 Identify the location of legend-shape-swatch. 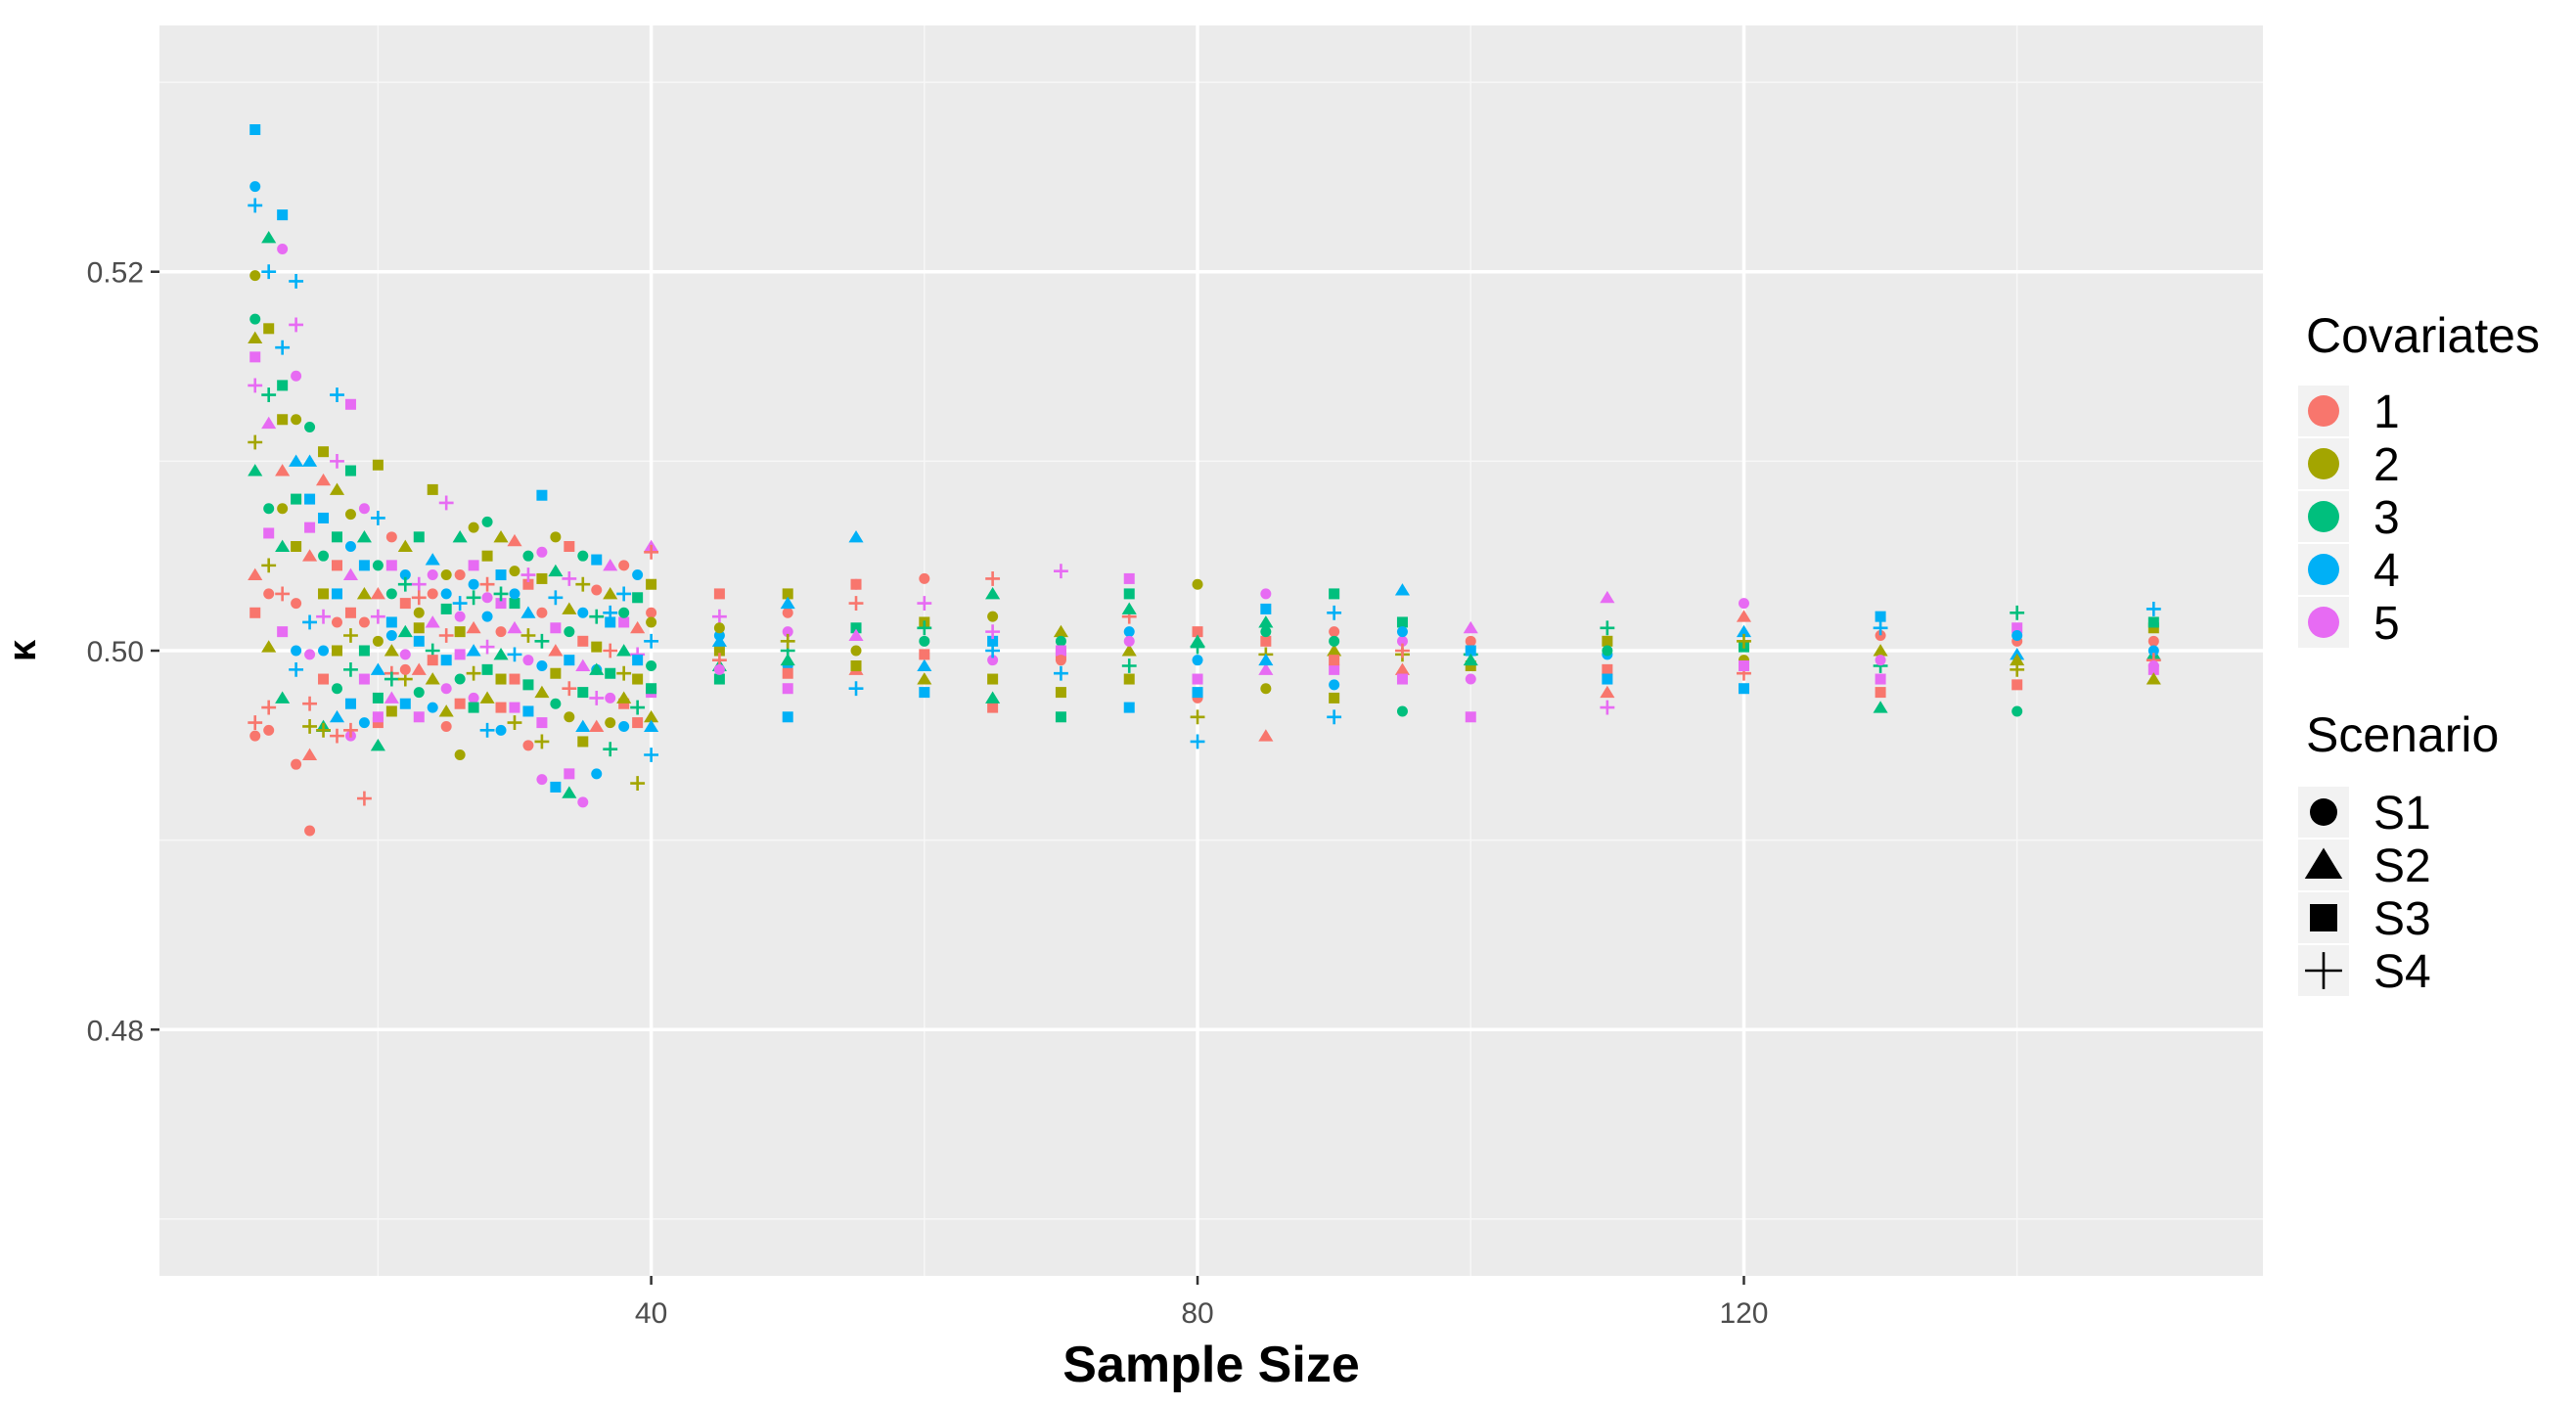
(2323, 812).